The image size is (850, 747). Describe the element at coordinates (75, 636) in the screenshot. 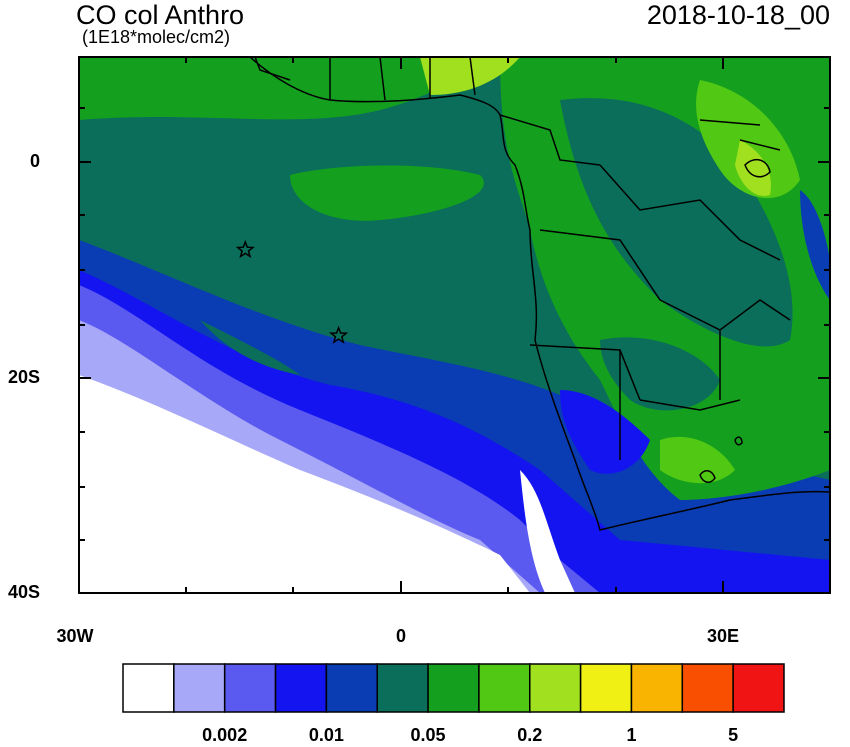

I see `lon-label-30w: 30W` at that location.